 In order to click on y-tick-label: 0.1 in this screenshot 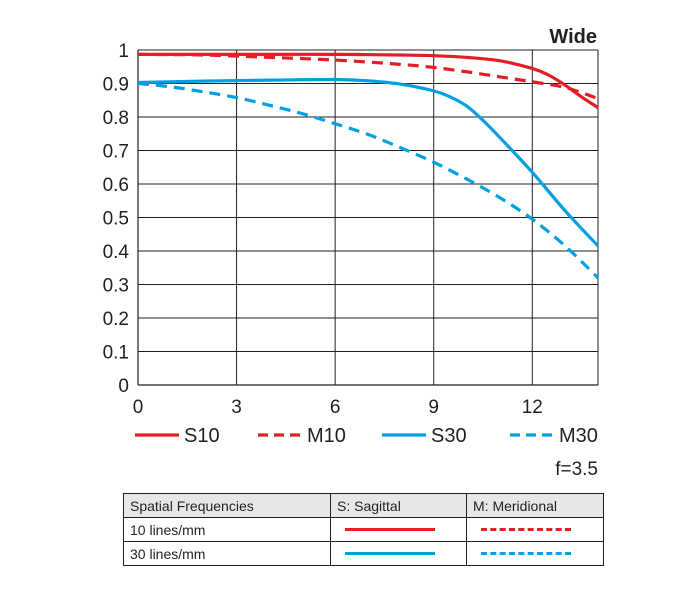, I will do `click(116, 353)`.